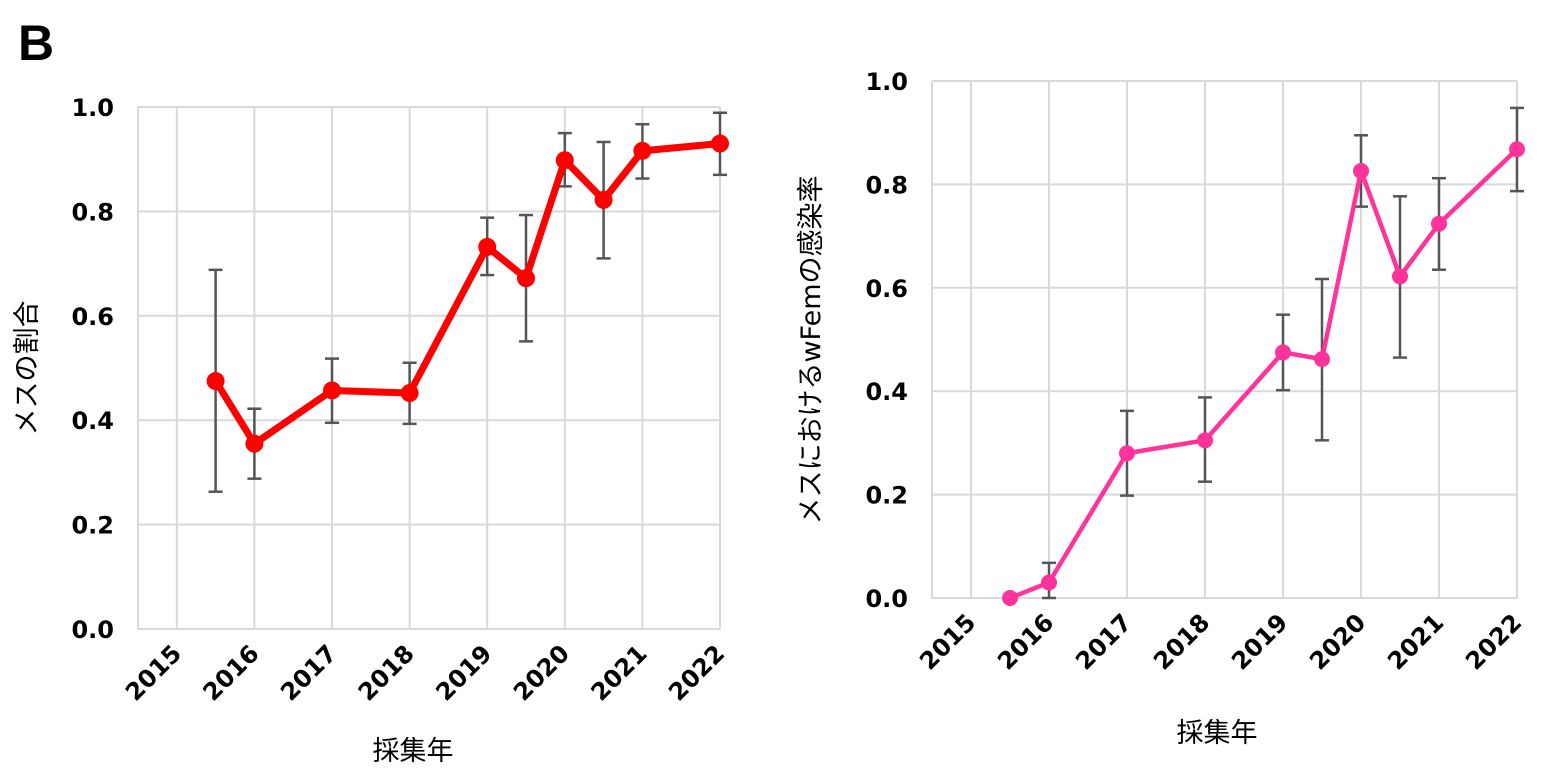 The image size is (1550, 781). What do you see at coordinates (468, 294) in the screenshot?
I see `series-line` at bounding box center [468, 294].